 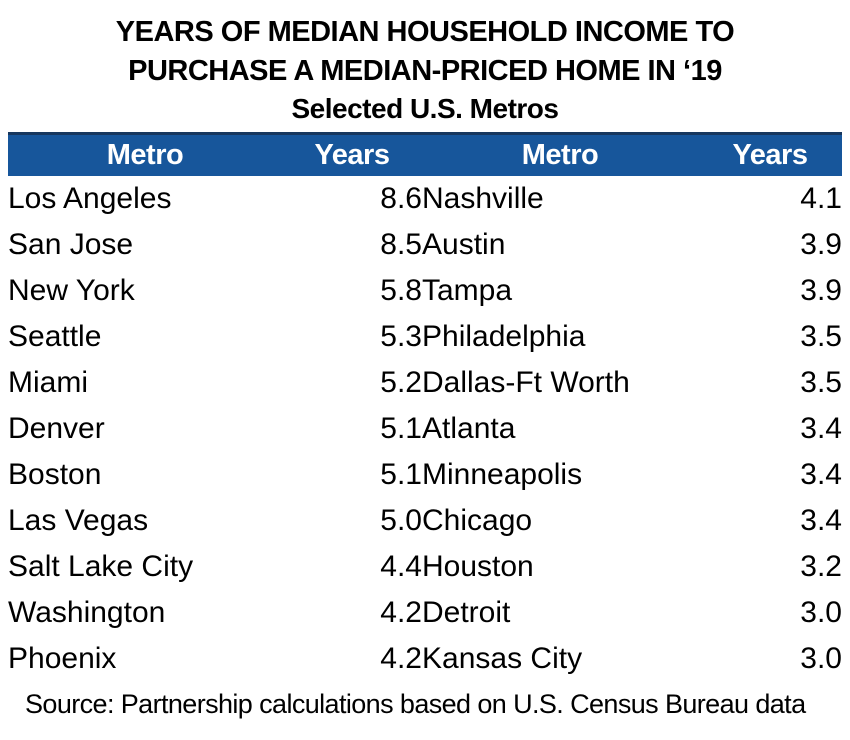 I want to click on years-cell: 4.4, so click(x=401, y=566).